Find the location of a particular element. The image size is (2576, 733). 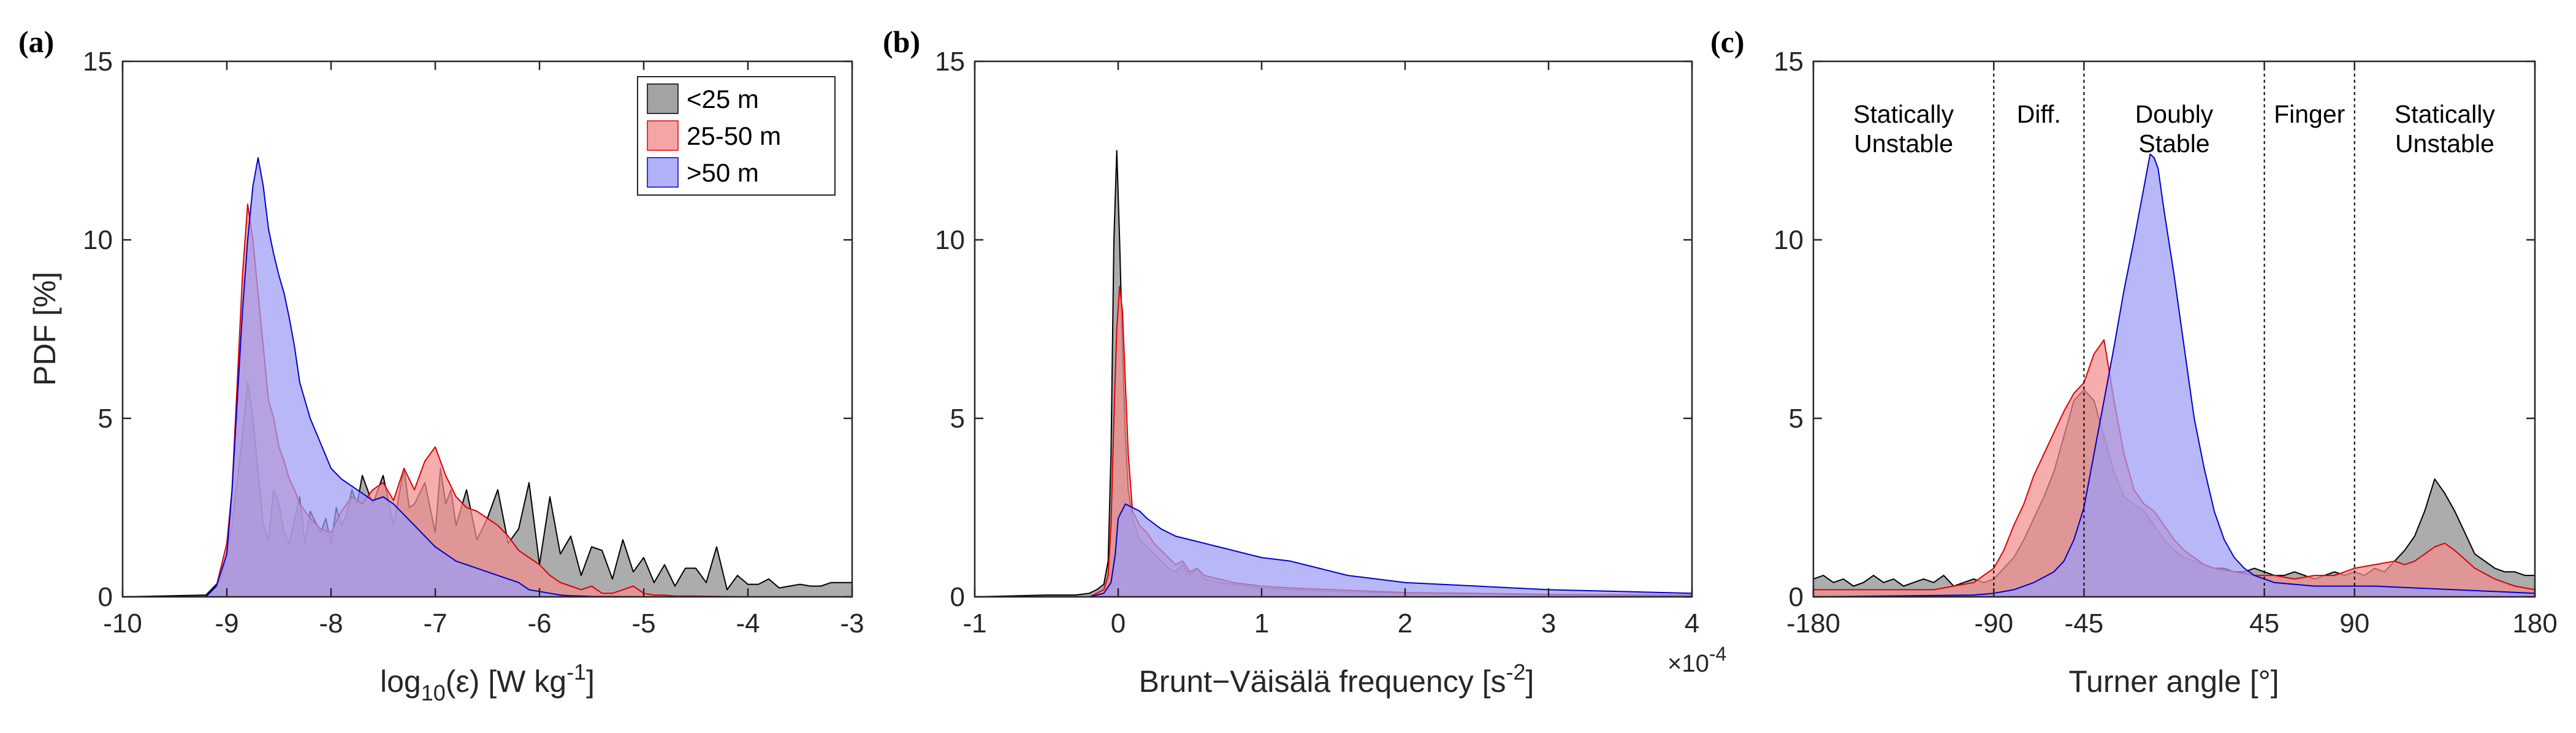

panel-a-letter: (a) is located at coordinates (36, 42).